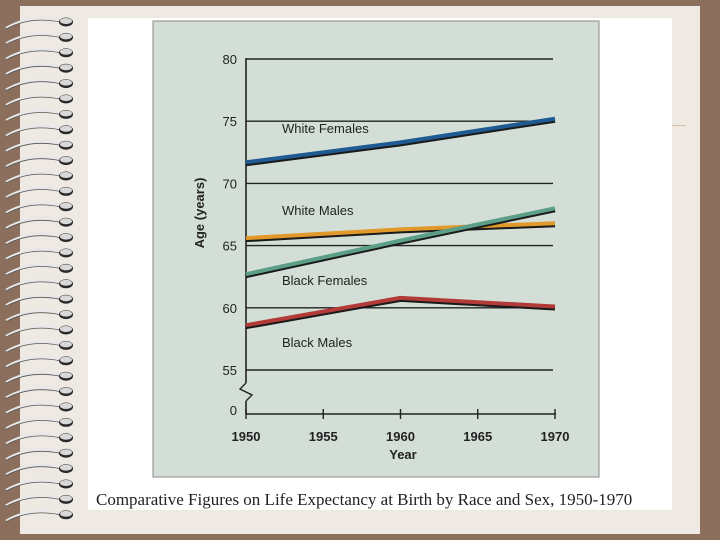 The width and height of the screenshot is (720, 540). I want to click on series-line-black-males, so click(400, 311).